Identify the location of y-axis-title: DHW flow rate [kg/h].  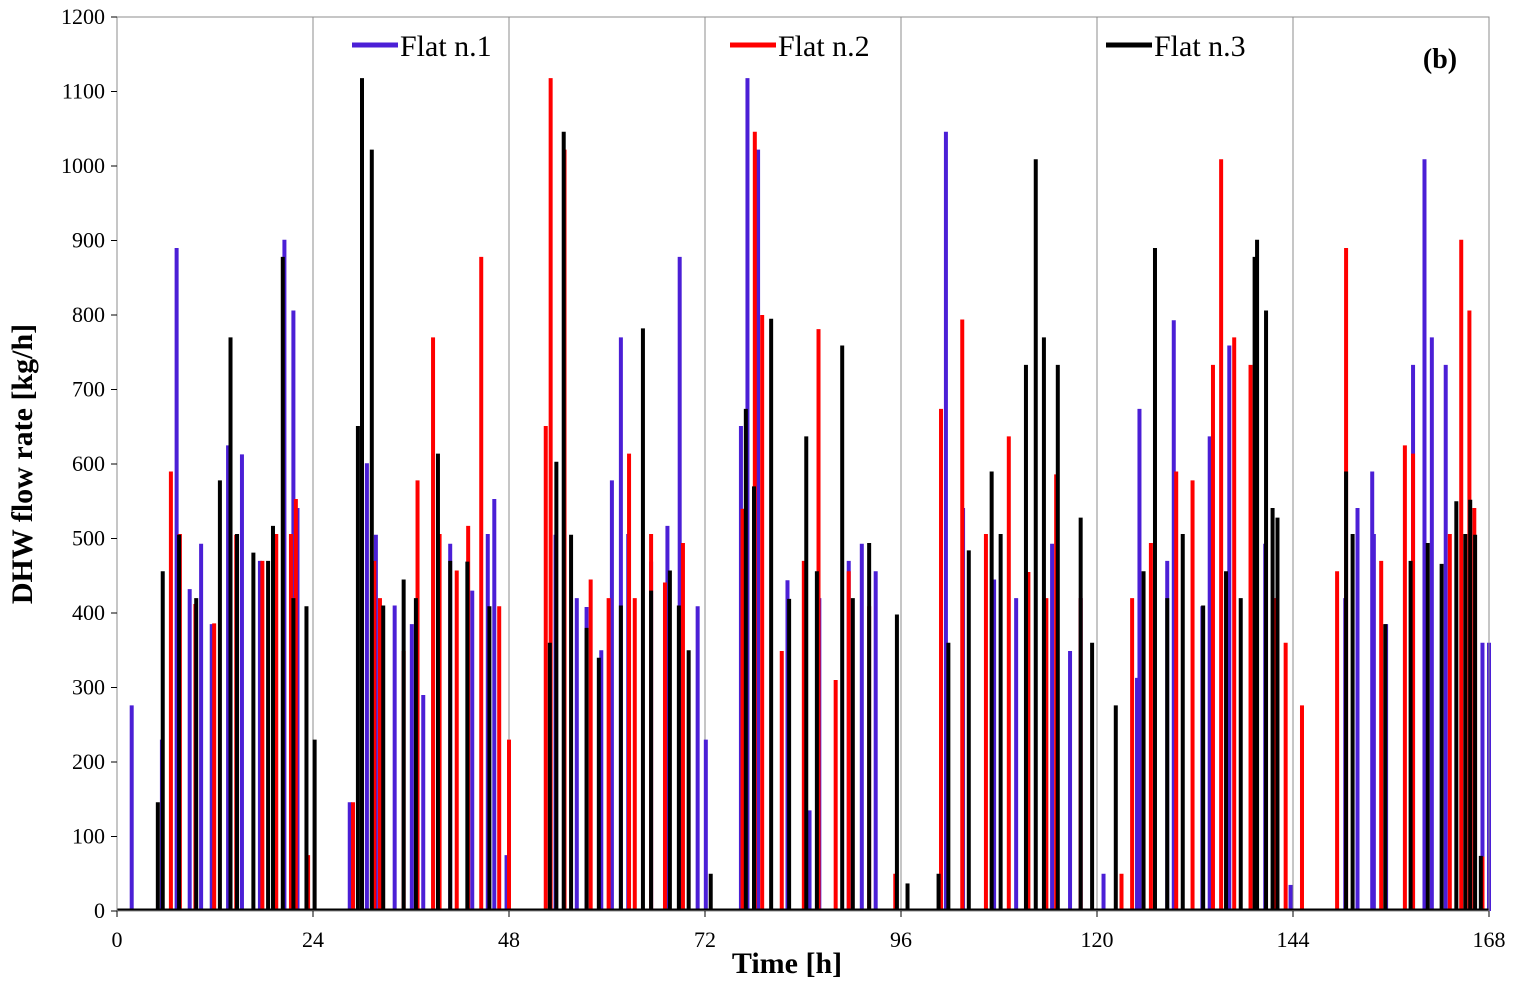
(22, 464).